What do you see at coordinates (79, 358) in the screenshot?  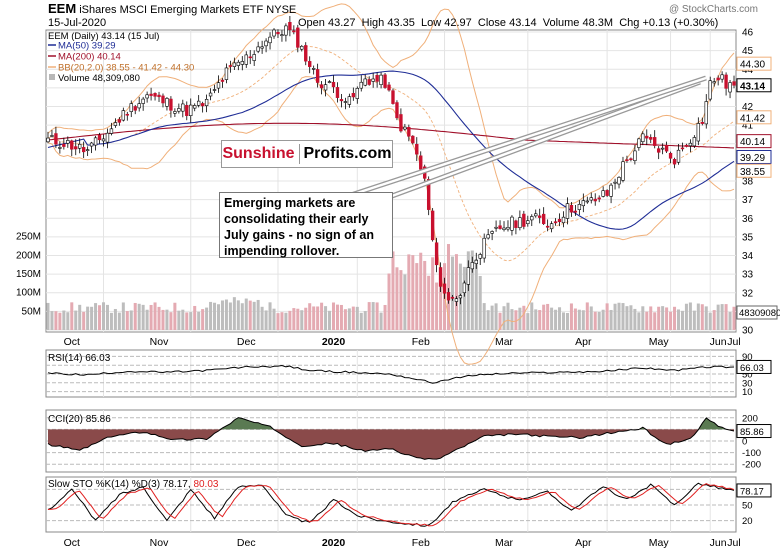 I see `rsi-title: RSI(14) 66.03` at bounding box center [79, 358].